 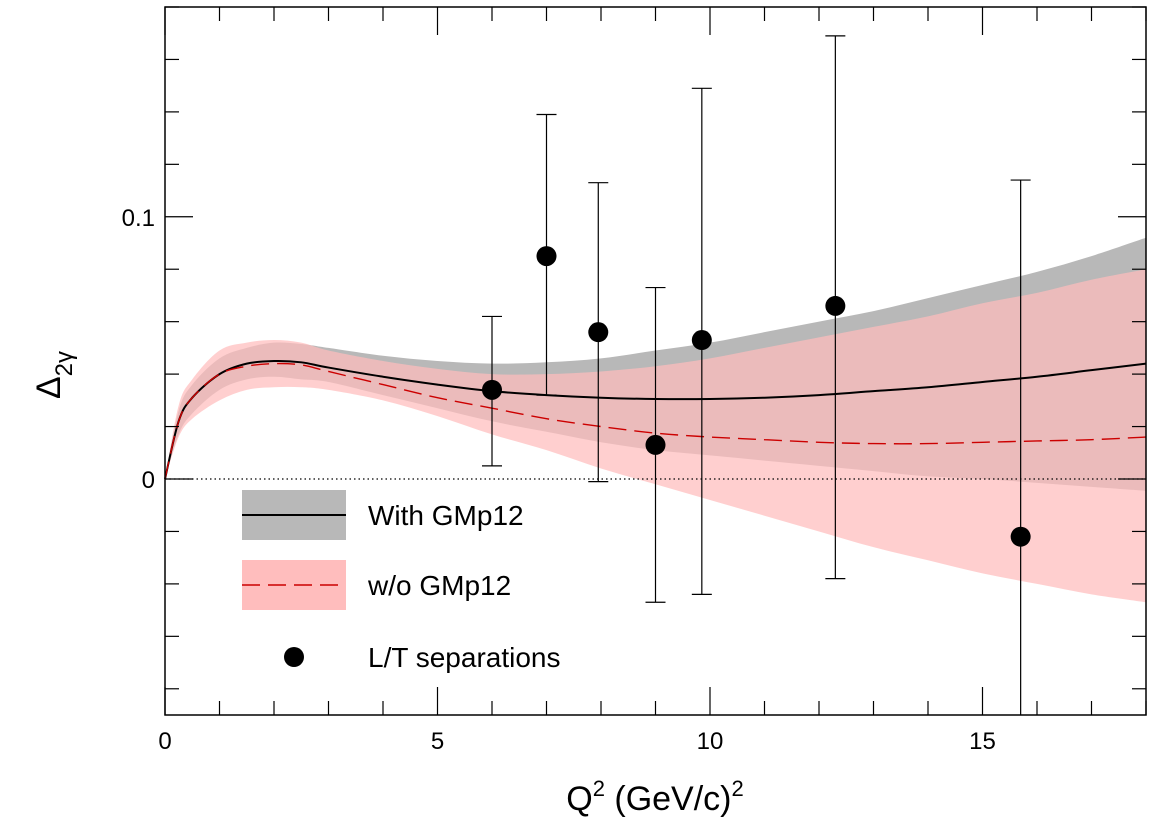 What do you see at coordinates (164, 741) in the screenshot?
I see `x-tick-label: 0` at bounding box center [164, 741].